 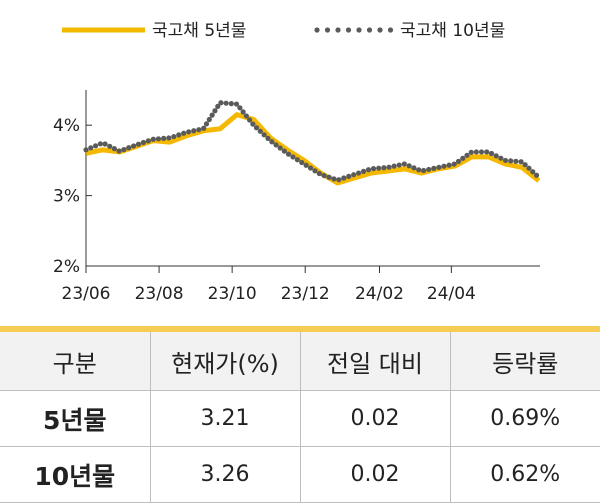 I want to click on row-price: 3.26, so click(x=224, y=474).